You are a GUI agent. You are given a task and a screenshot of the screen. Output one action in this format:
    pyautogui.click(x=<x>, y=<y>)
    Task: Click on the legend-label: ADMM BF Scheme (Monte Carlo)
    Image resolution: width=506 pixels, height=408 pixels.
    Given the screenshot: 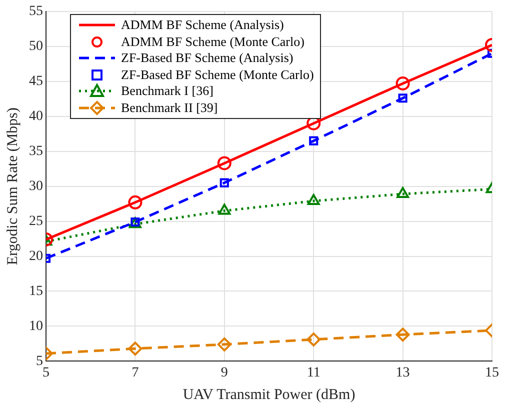 What is the action you would take?
    pyautogui.click(x=212, y=42)
    